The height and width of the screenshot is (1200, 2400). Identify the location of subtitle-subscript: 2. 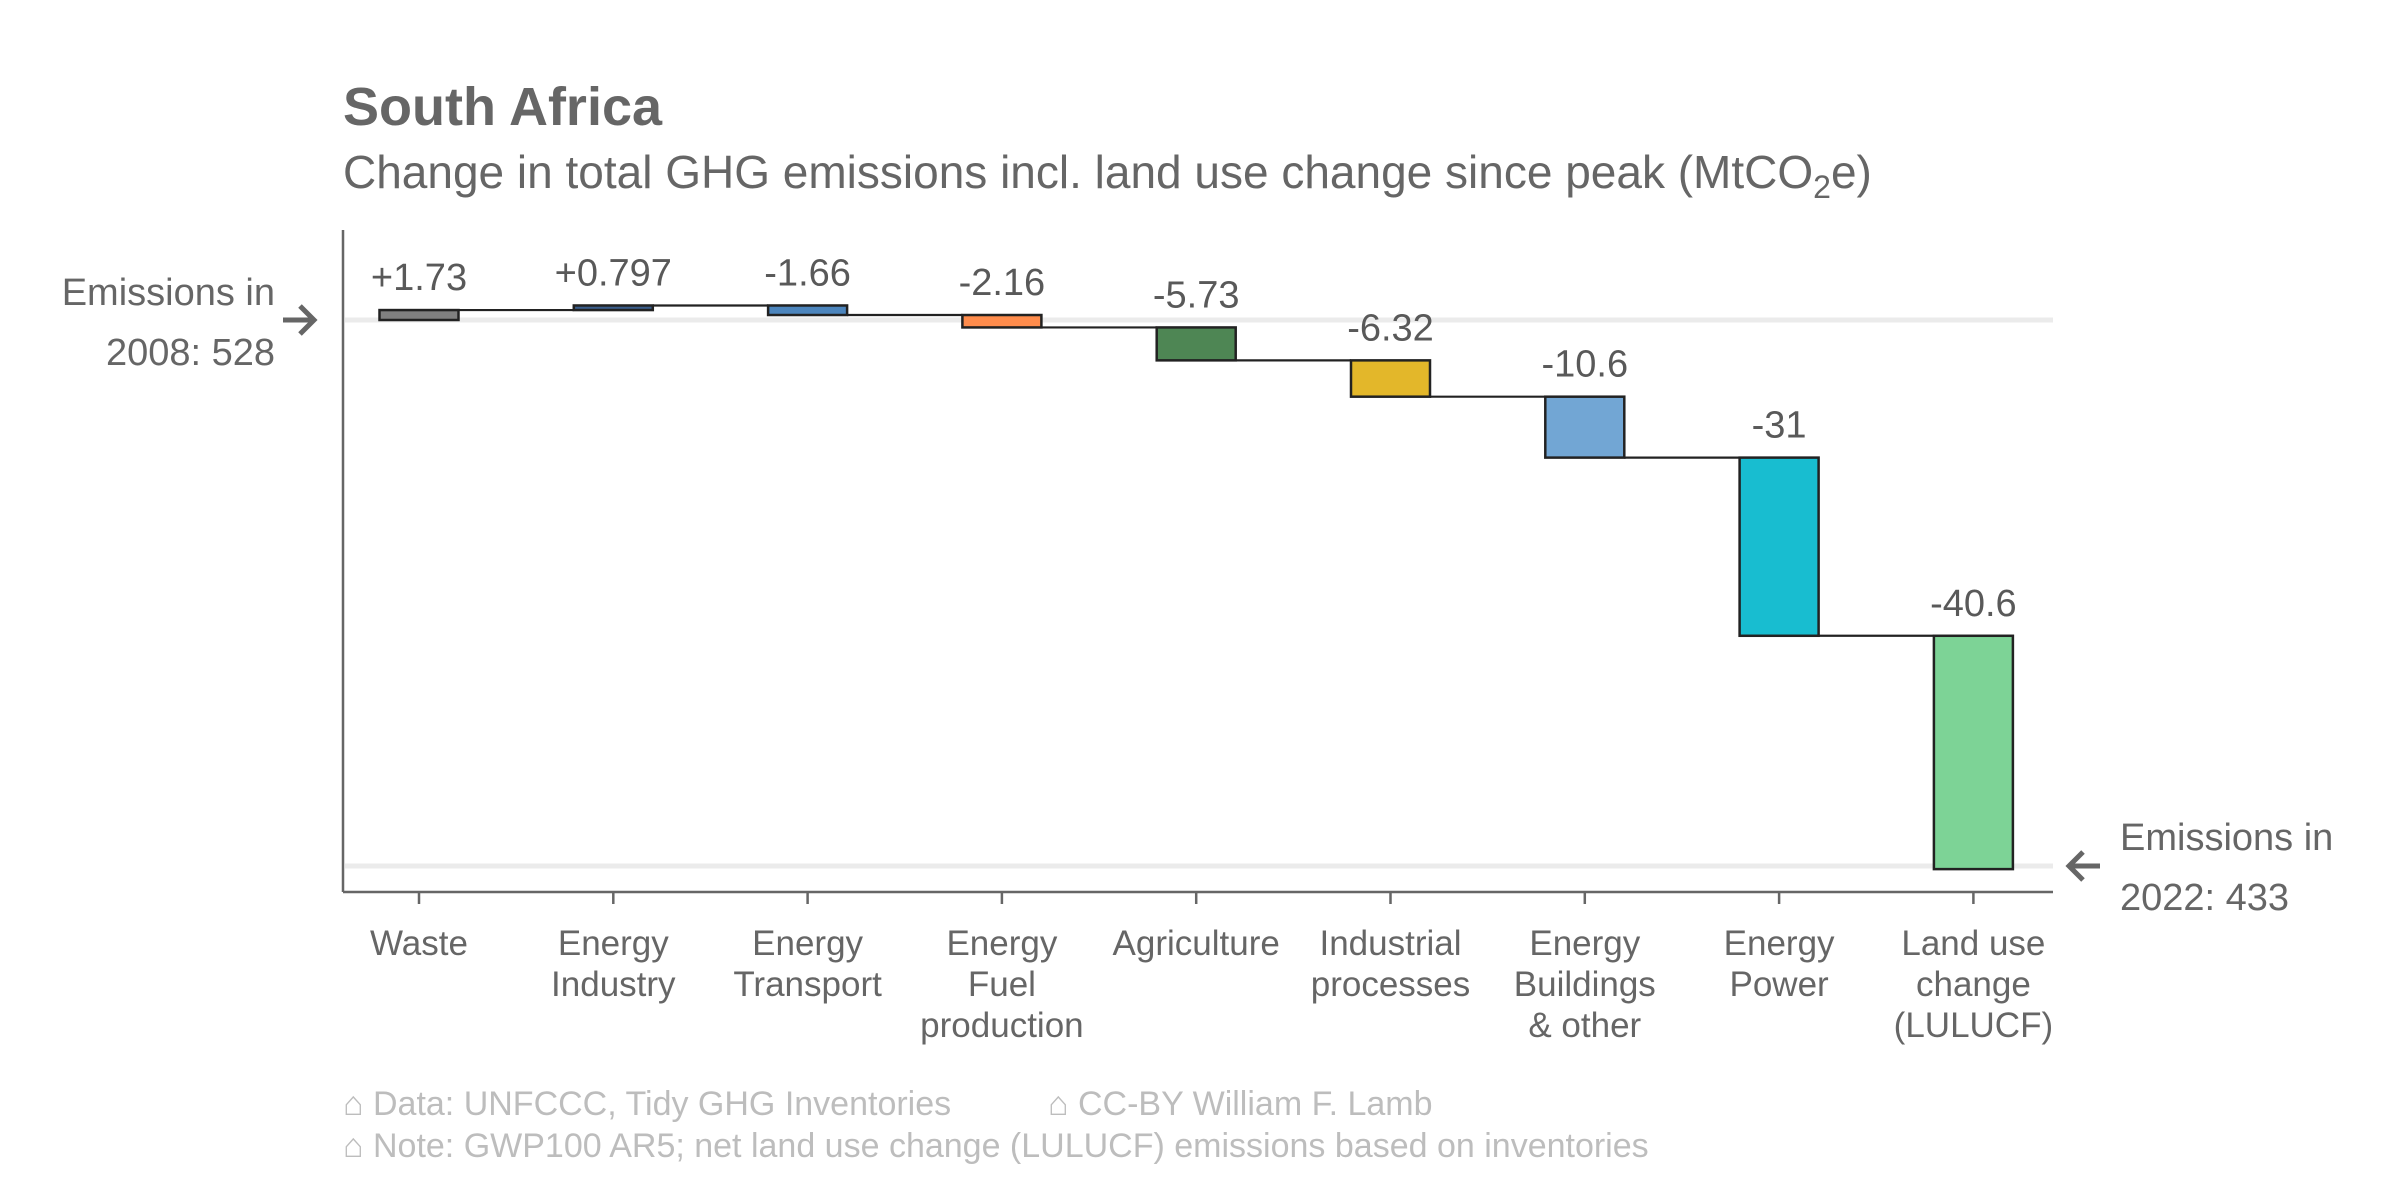
(1822, 187).